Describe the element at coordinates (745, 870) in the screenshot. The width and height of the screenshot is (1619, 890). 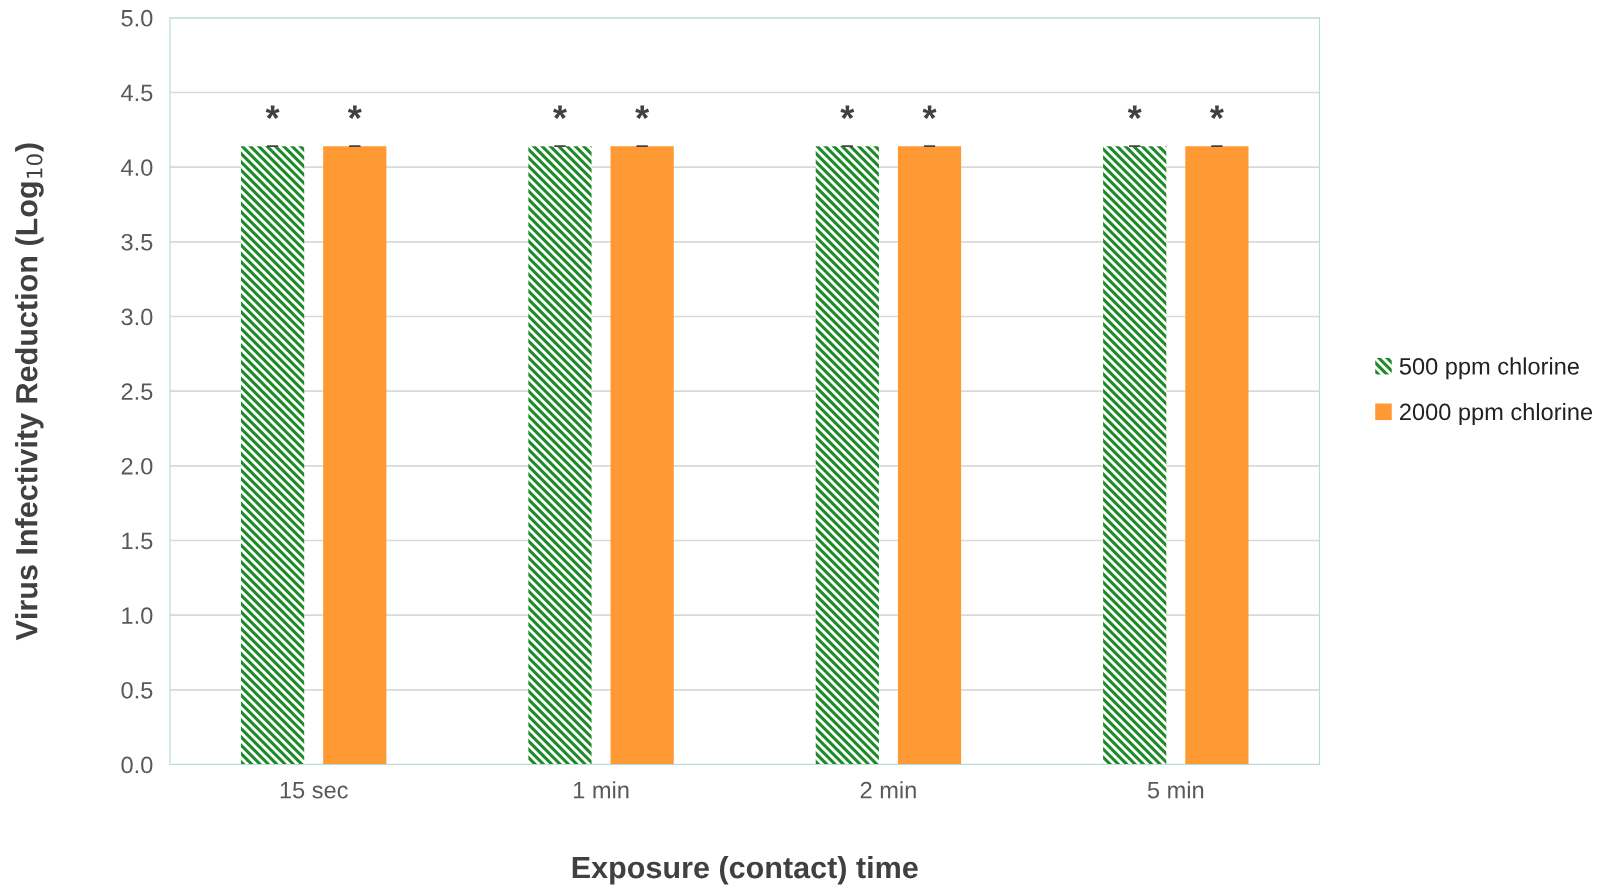
I see `x-axis-title: Exposure (contact) time` at that location.